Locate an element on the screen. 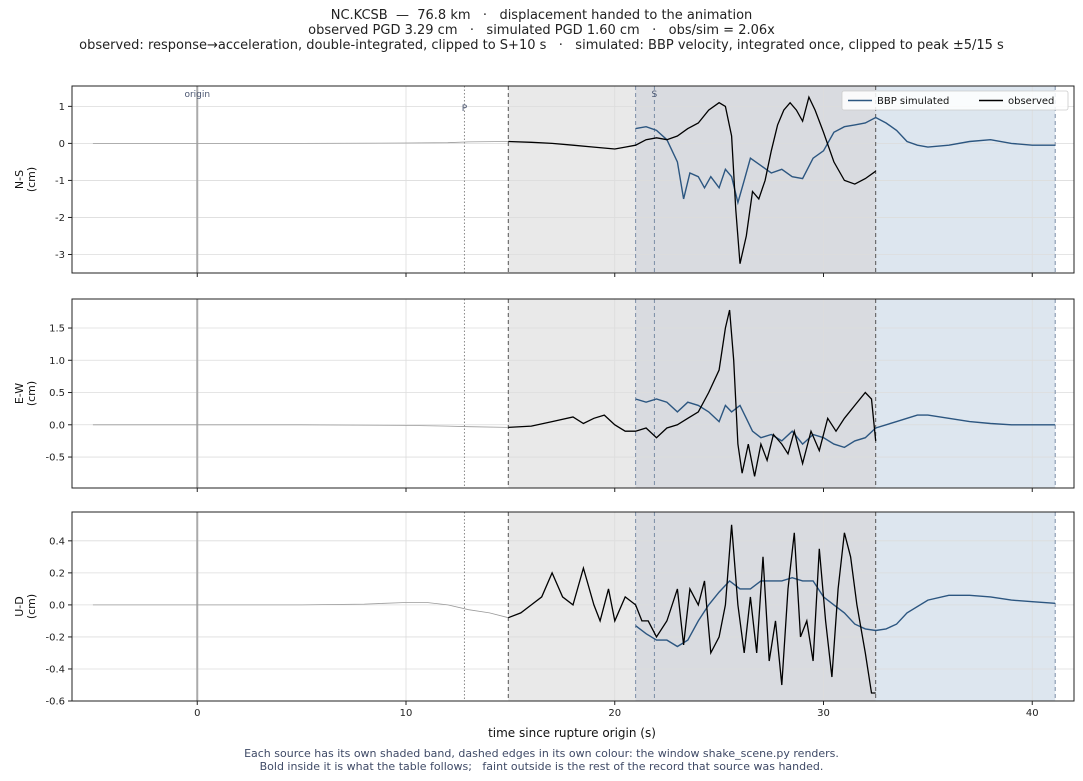 The height and width of the screenshot is (781, 1083). y-tick-label: 0 is located at coordinates (62, 144).